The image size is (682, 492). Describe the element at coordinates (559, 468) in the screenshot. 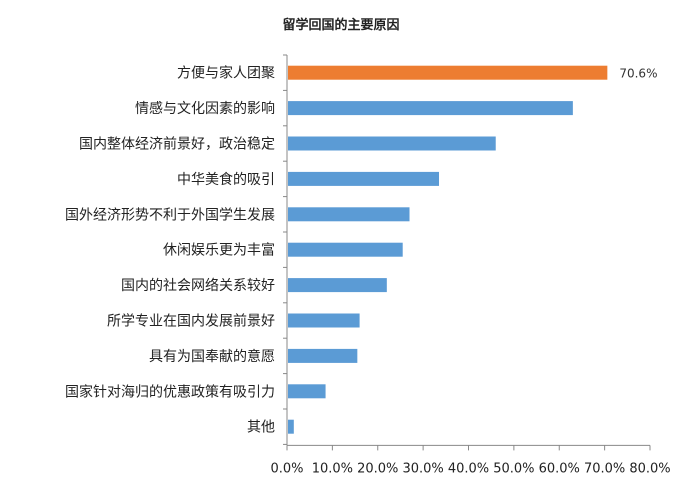

I see `x-tick-label: 60.0%` at that location.